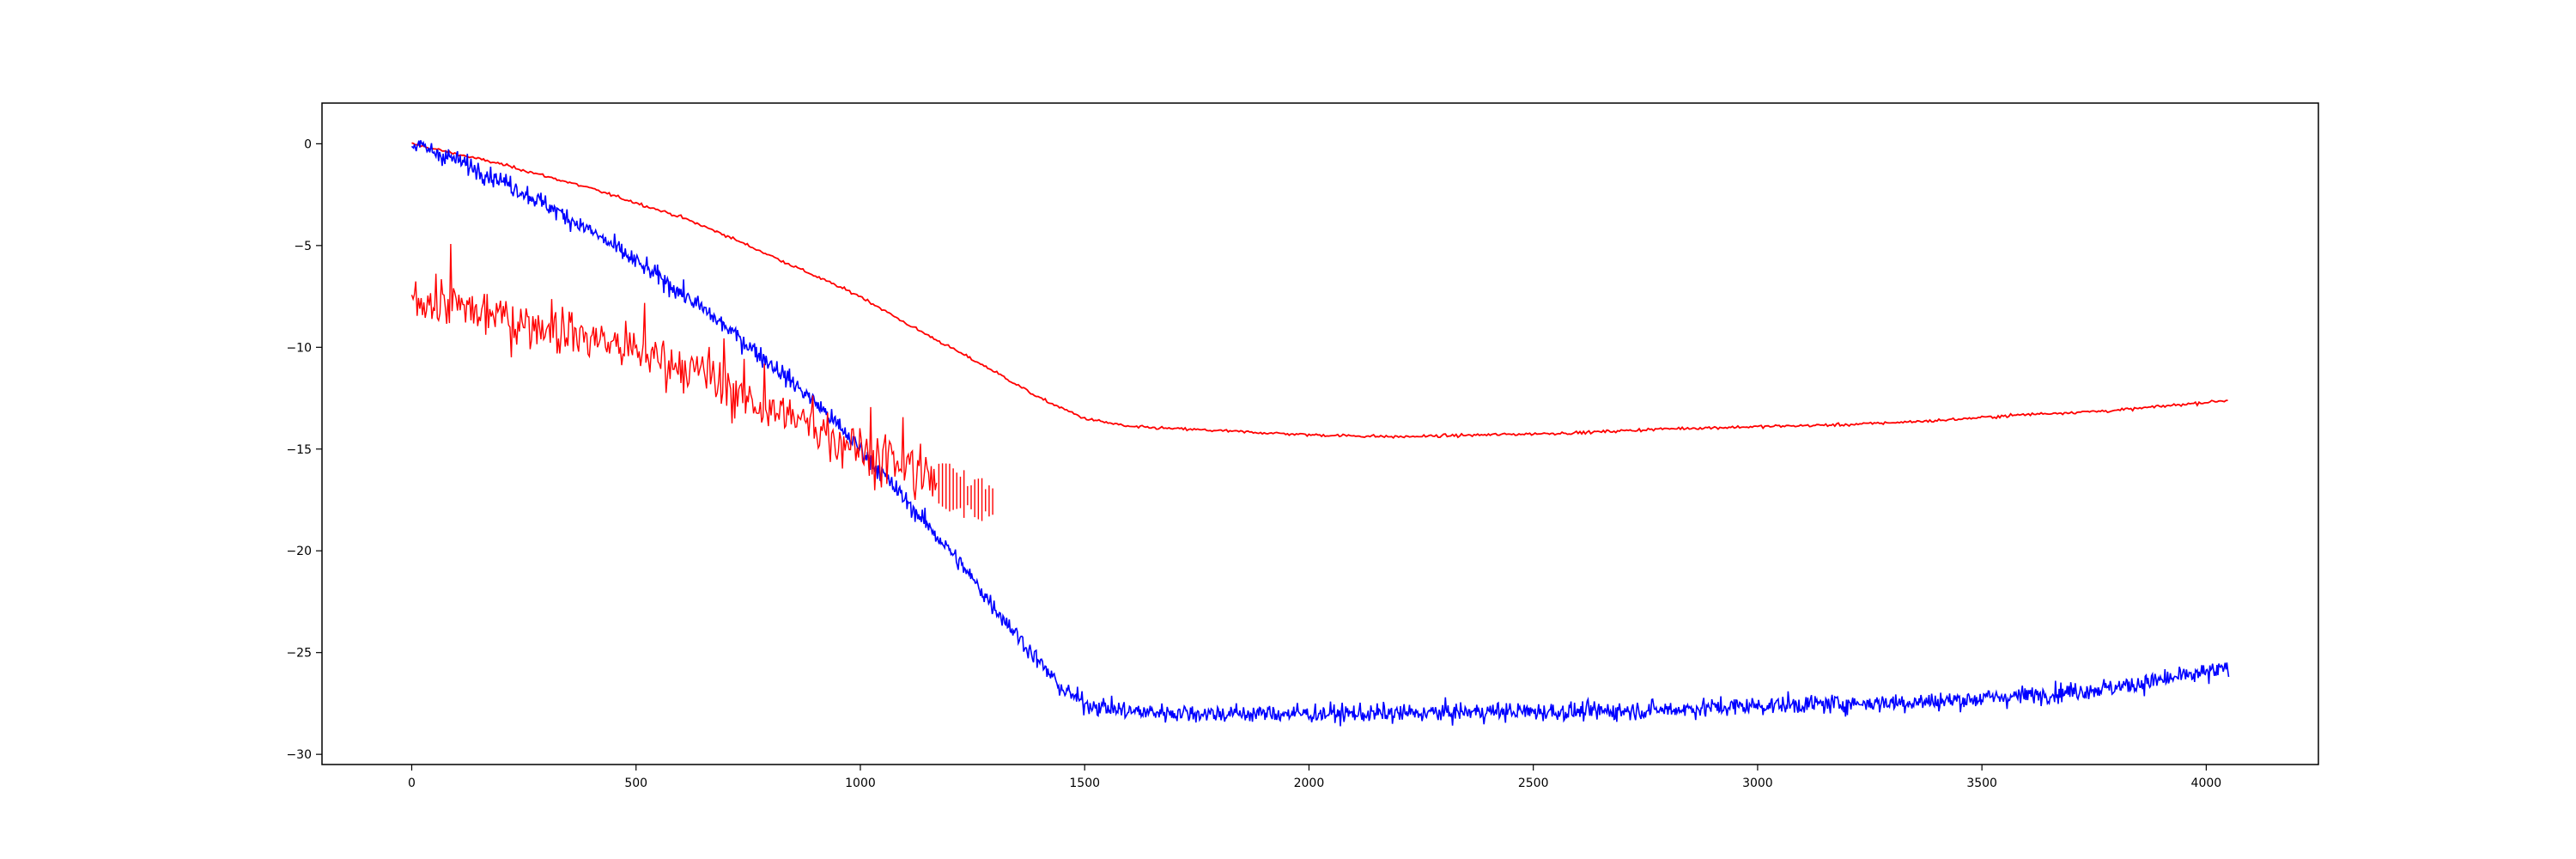 The width and height of the screenshot is (2576, 859). Describe the element at coordinates (636, 783) in the screenshot. I see `x-tick-label: 500` at that location.